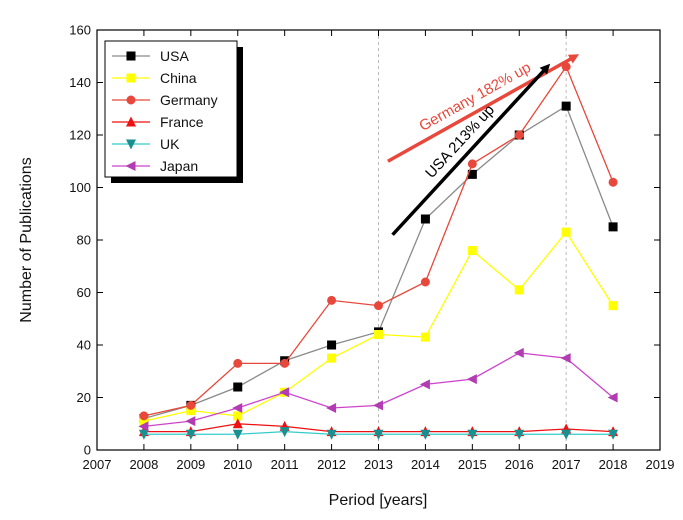 This screenshot has height=520, width=683. I want to click on legend-item-uk: UK, so click(146, 144).